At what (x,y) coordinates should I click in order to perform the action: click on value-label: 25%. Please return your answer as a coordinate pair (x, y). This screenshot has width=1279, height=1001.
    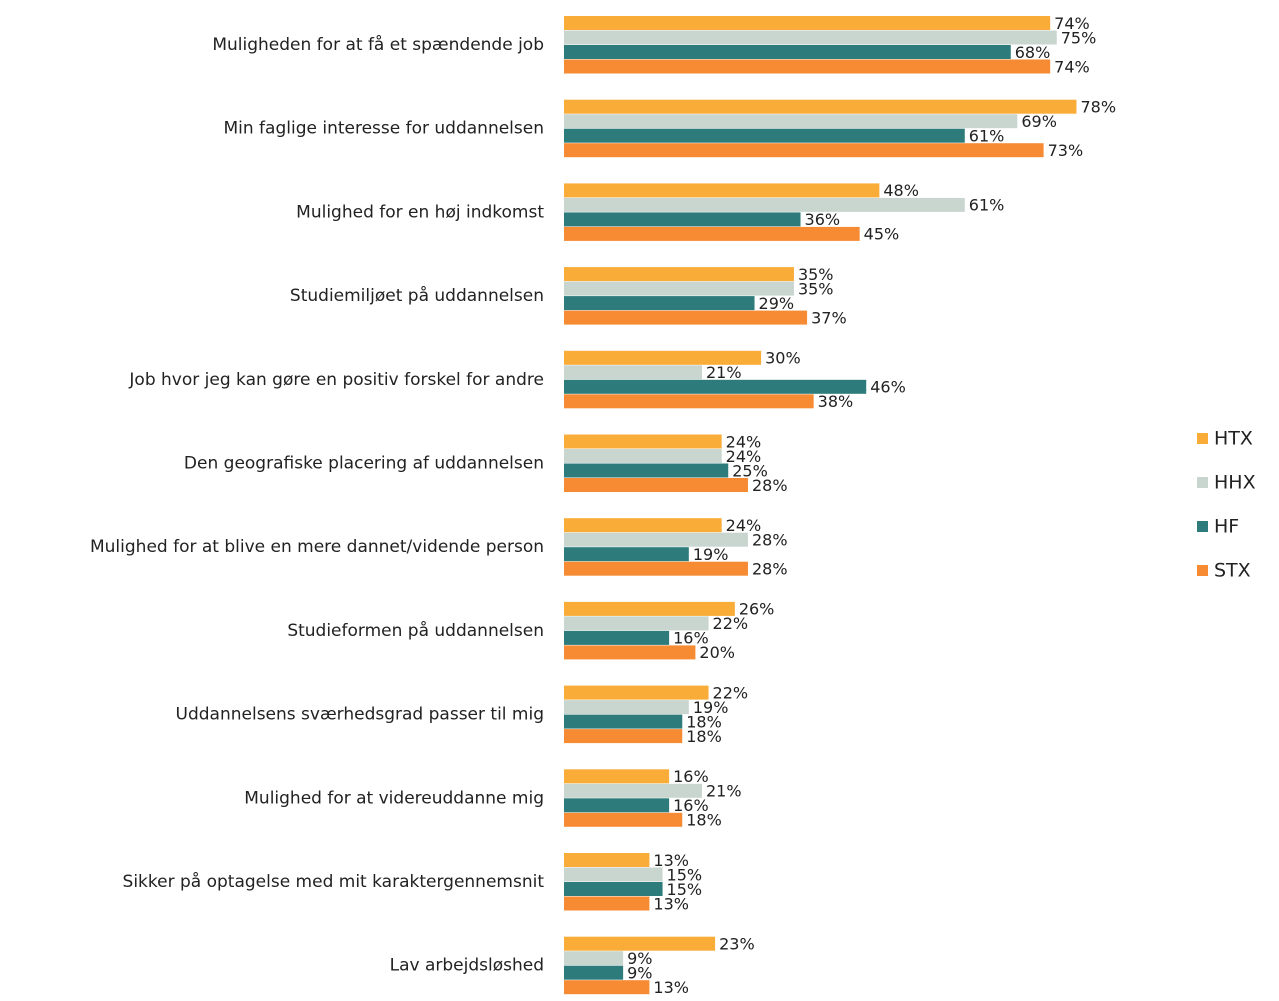
    Looking at the image, I should click on (750, 470).